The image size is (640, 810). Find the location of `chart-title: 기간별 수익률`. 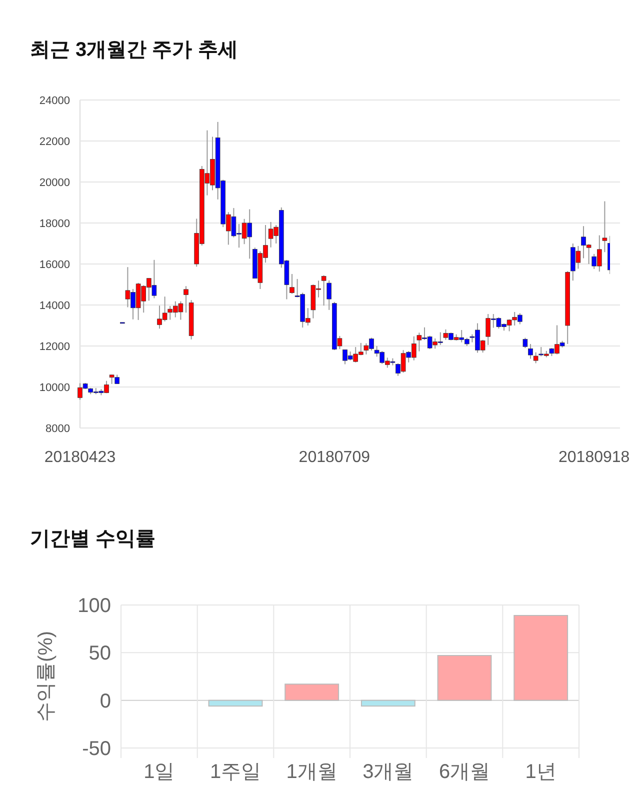

chart-title: 기간별 수익률 is located at coordinates (93, 539).